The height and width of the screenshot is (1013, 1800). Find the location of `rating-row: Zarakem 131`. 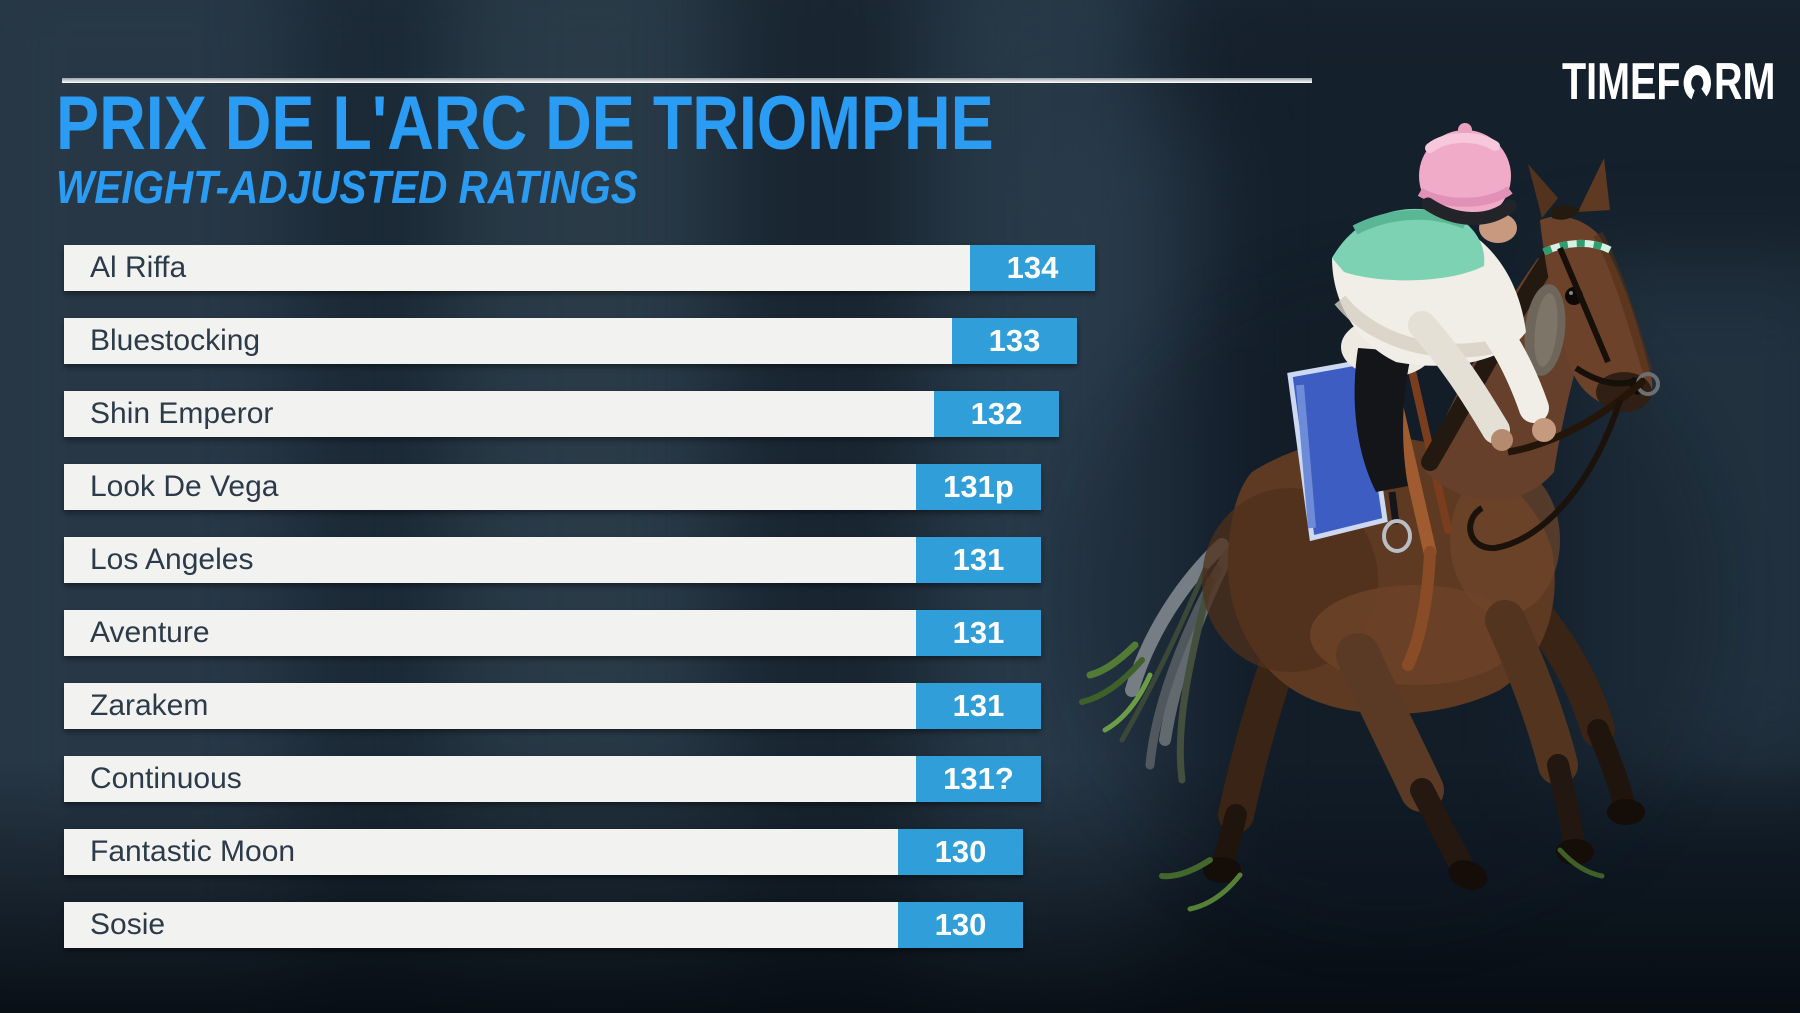

rating-row: Zarakem 131 is located at coordinates (579, 706).